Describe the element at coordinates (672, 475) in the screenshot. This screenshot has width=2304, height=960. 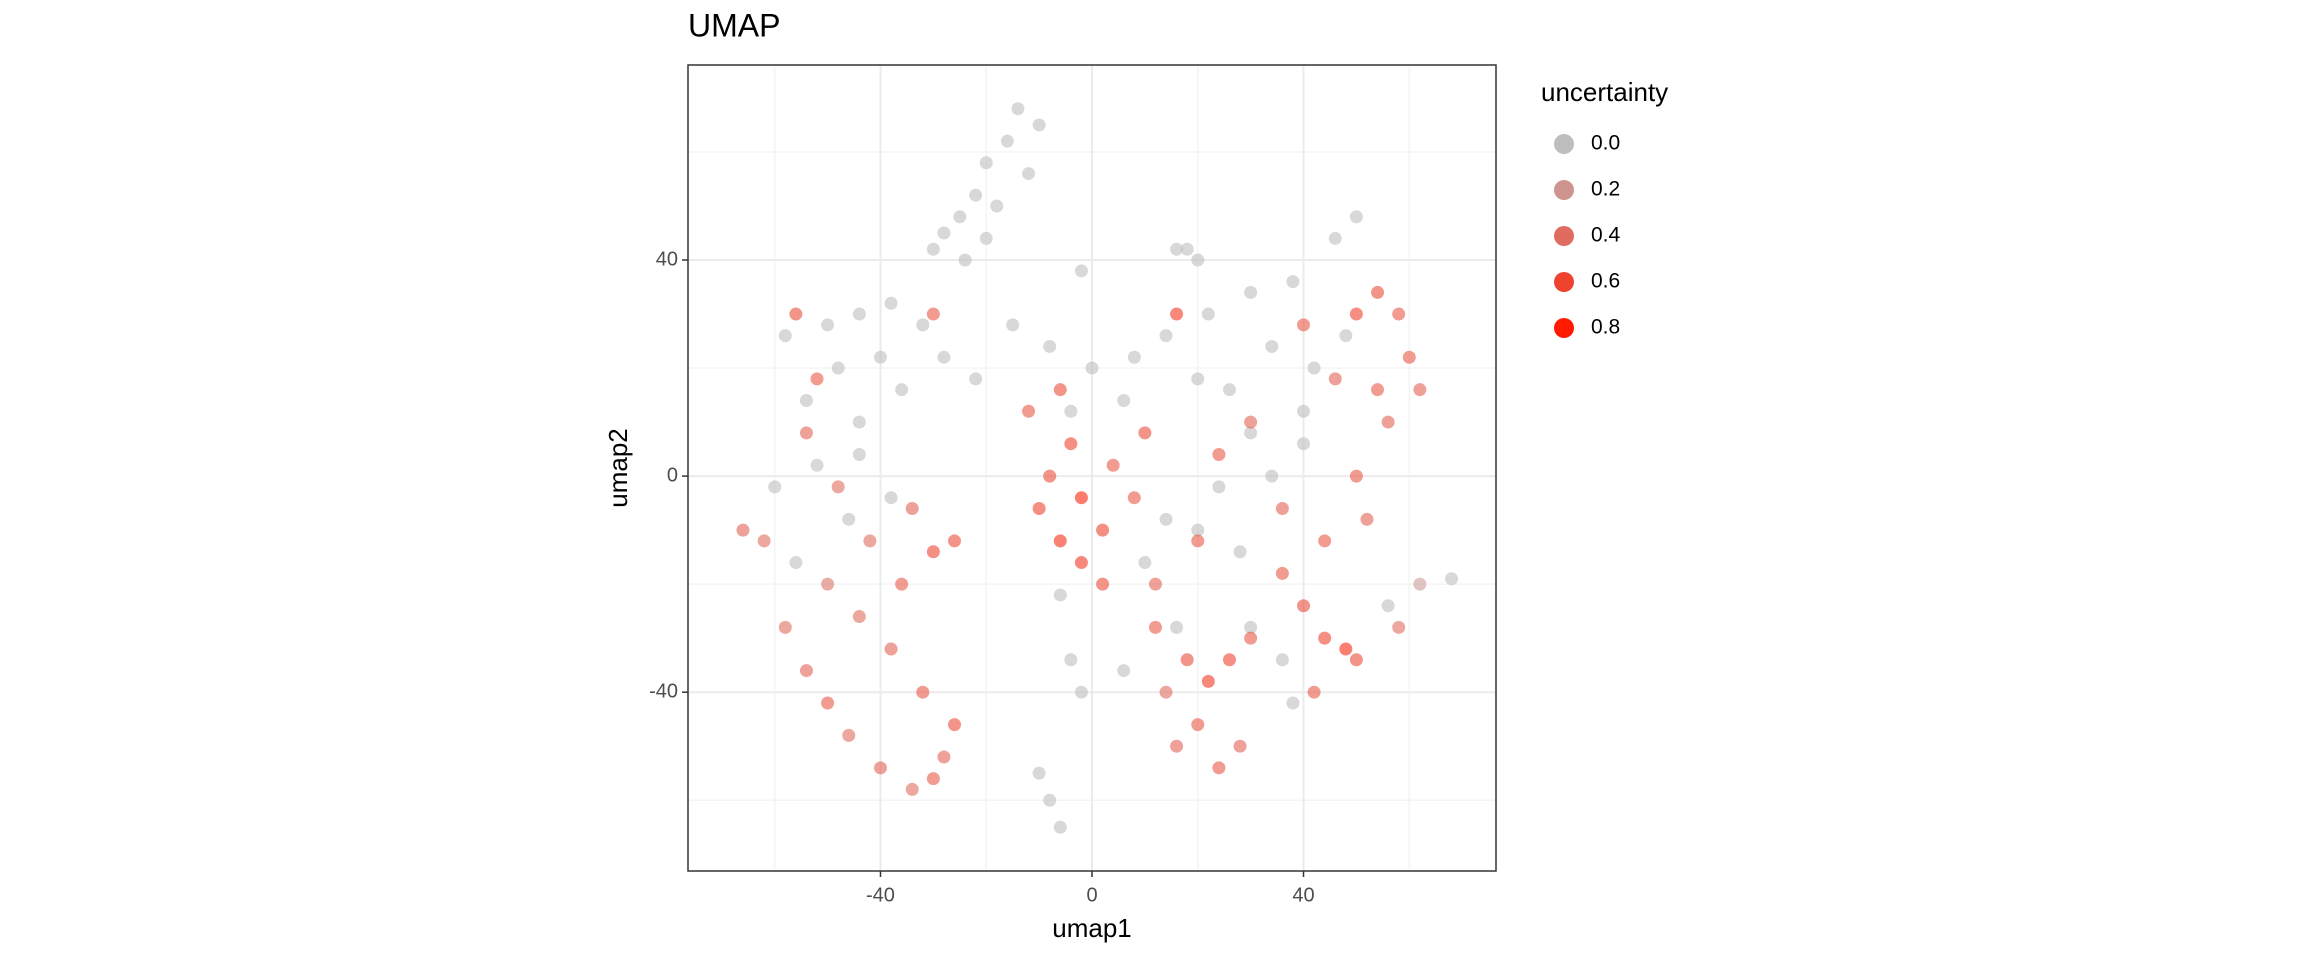
I see `y-tick-label: 0` at that location.